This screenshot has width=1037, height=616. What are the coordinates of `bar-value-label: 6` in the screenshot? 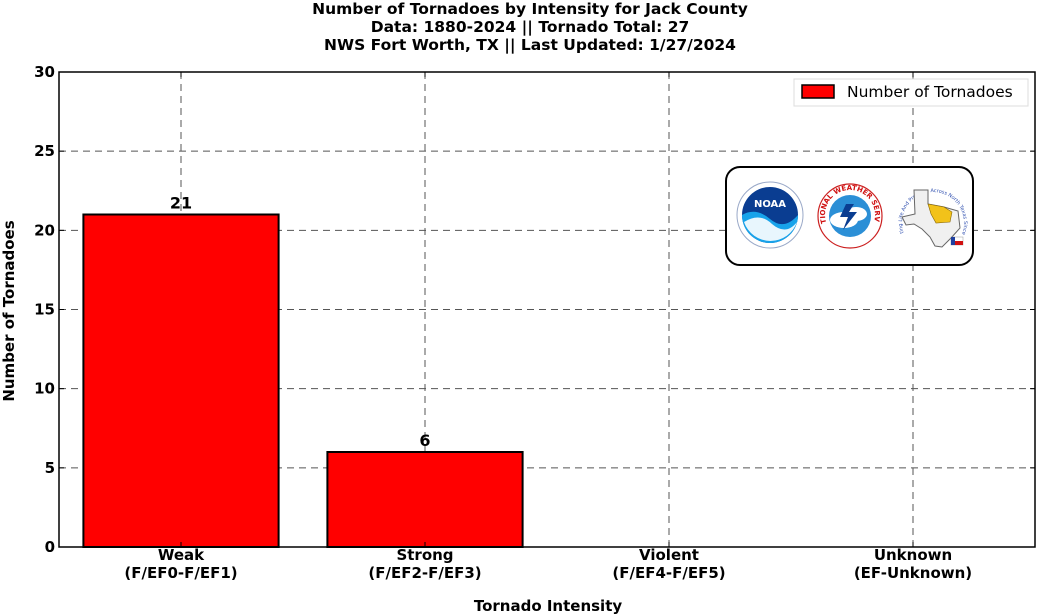 It's located at (424, 440).